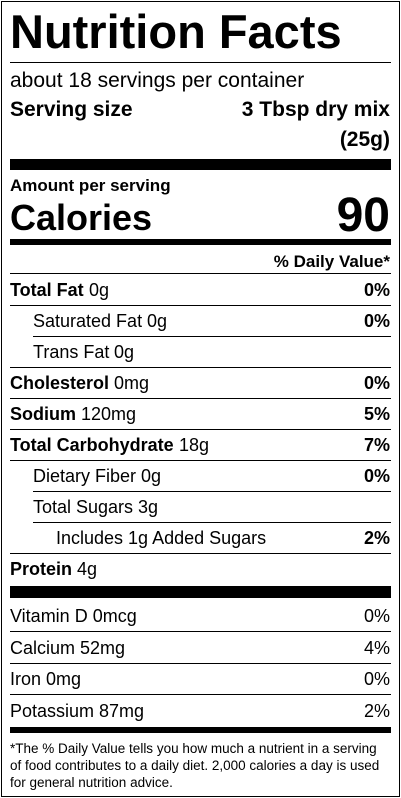  What do you see at coordinates (148, 507) in the screenshot?
I see `nutrient-amount: 3g` at bounding box center [148, 507].